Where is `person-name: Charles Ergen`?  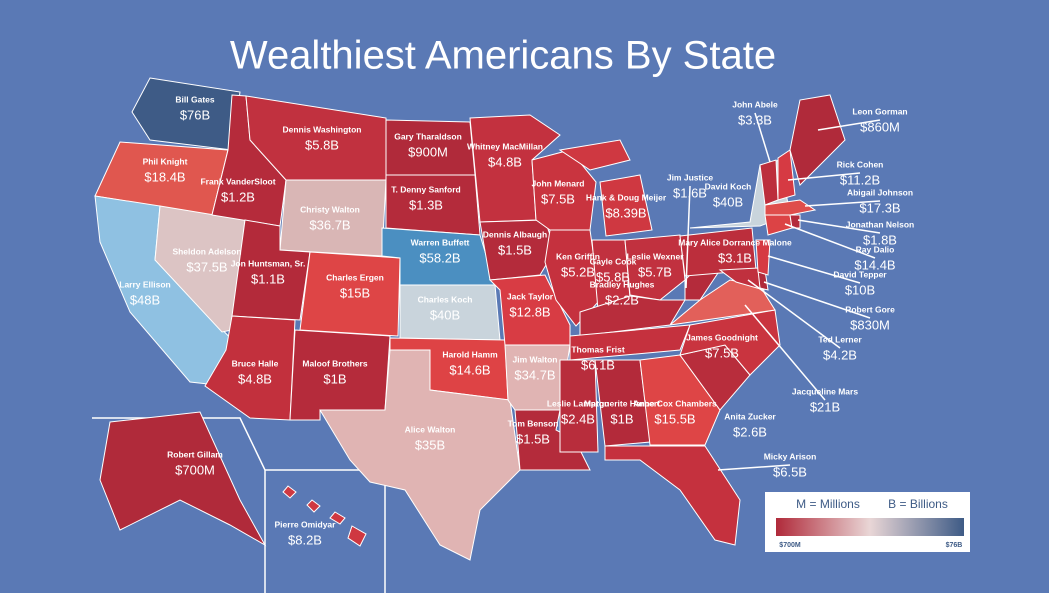 person-name: Charles Ergen is located at coordinates (355, 277).